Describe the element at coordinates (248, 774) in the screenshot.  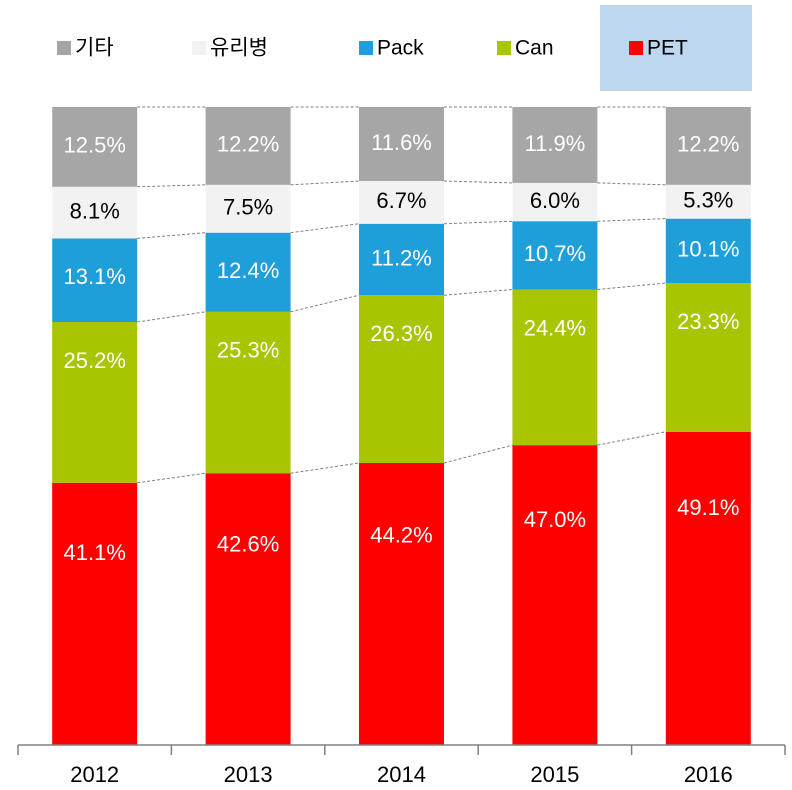
I see `x-tick-label: 2013` at that location.